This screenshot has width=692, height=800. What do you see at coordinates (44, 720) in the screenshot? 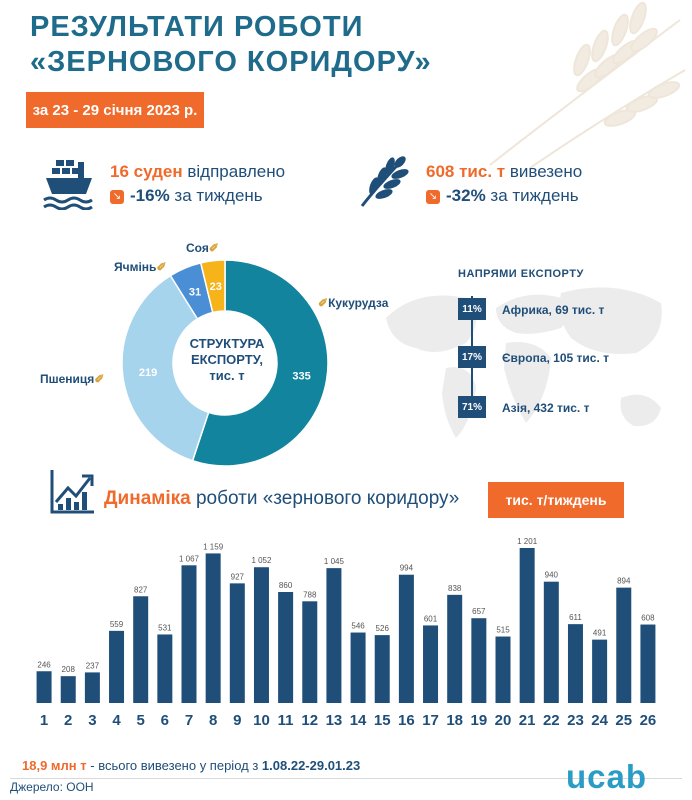
I see `x-tick-label: 1` at bounding box center [44, 720].